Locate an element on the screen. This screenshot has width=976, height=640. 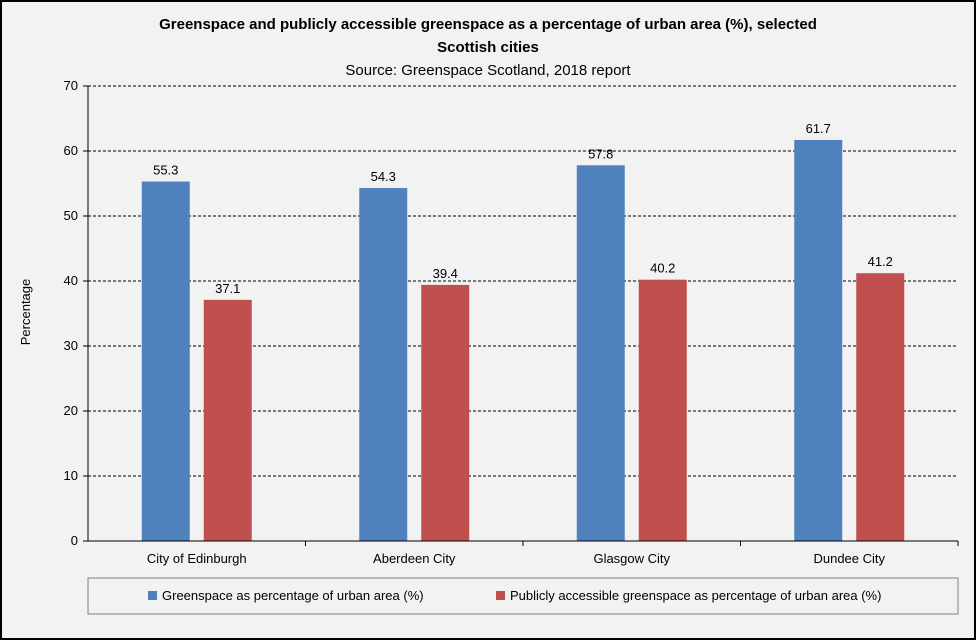
x-tick-label: Glasgow City is located at coordinates (631, 558).